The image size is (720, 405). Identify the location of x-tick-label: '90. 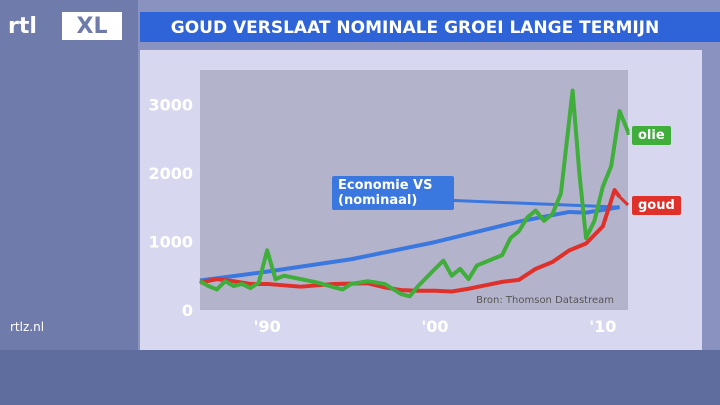
(267, 326).